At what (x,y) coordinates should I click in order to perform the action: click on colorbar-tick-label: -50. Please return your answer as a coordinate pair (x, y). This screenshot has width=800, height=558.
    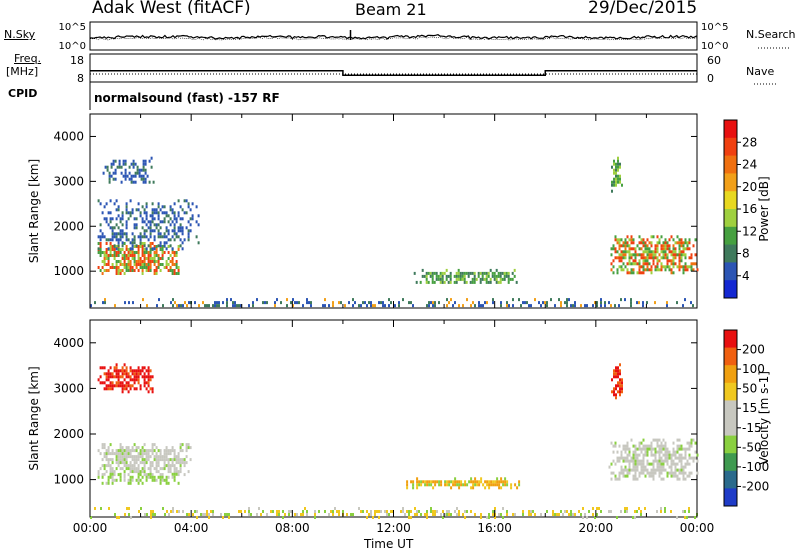
    Looking at the image, I should click on (752, 447).